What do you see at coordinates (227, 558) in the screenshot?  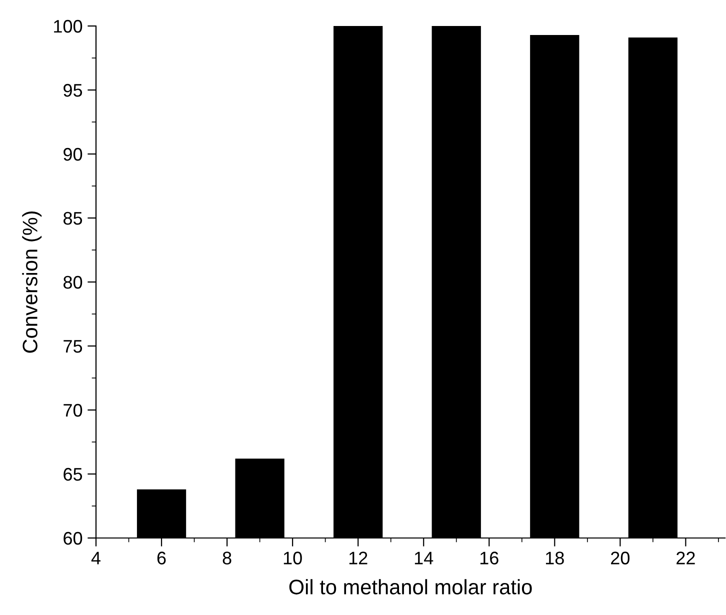 I see `x-tick-label: 8` at bounding box center [227, 558].